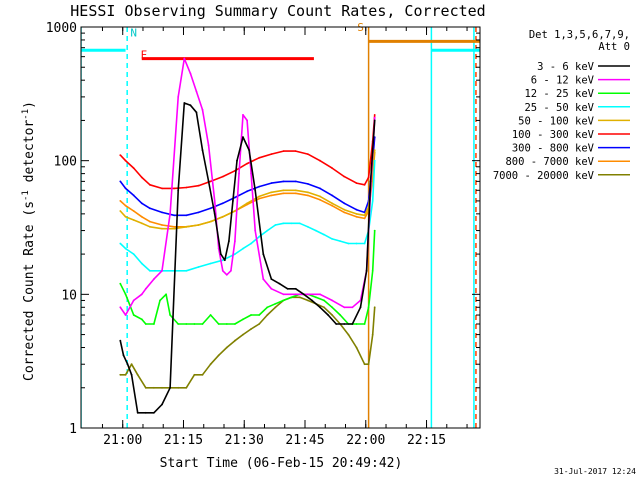  Describe the element at coordinates (183, 440) in the screenshot. I see `x-tick-label-1: 21:15` at that location.